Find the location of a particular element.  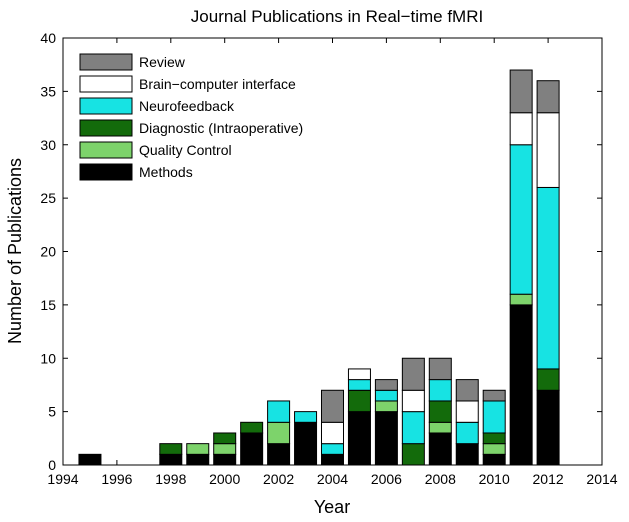

legend-label: Quality Control is located at coordinates (185, 150).